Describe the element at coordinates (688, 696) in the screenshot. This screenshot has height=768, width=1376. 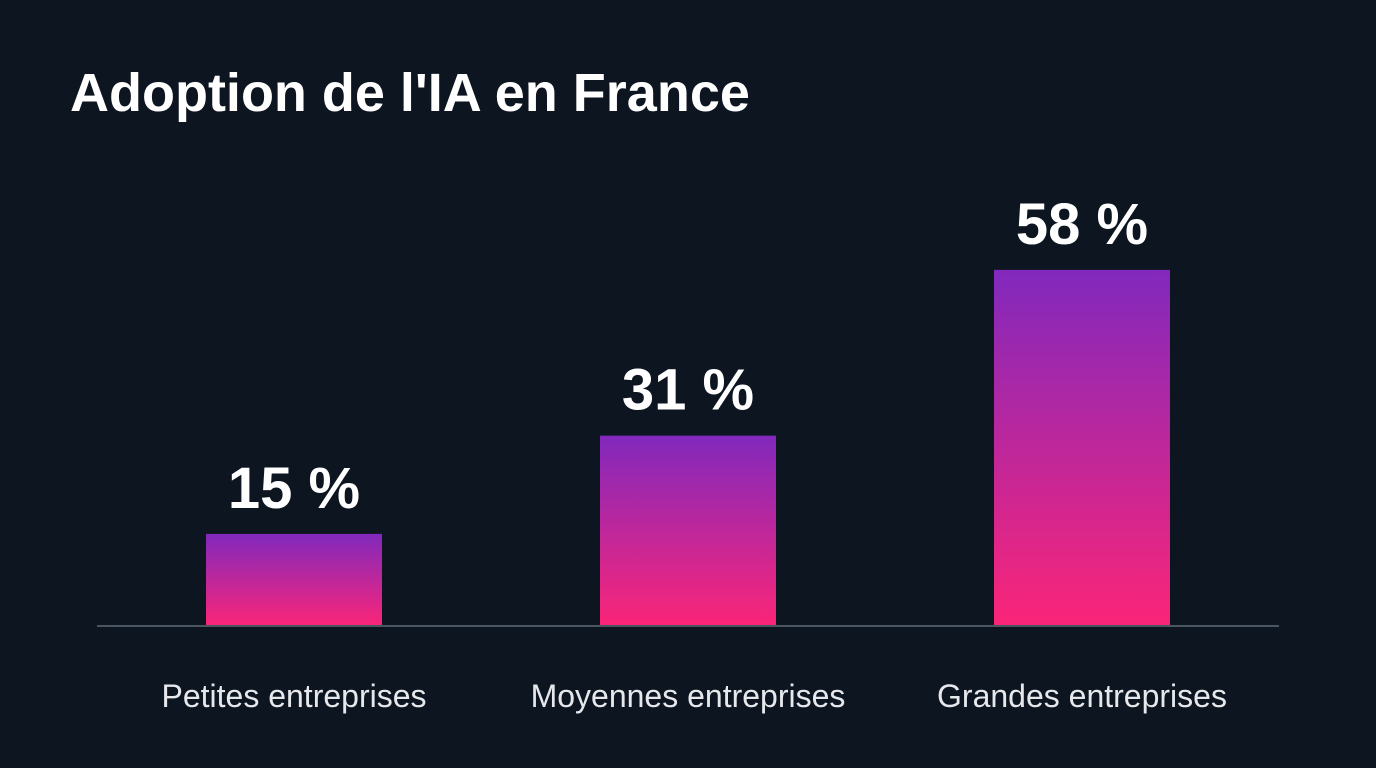
I see `category-label-2: Moyennes entreprises` at that location.